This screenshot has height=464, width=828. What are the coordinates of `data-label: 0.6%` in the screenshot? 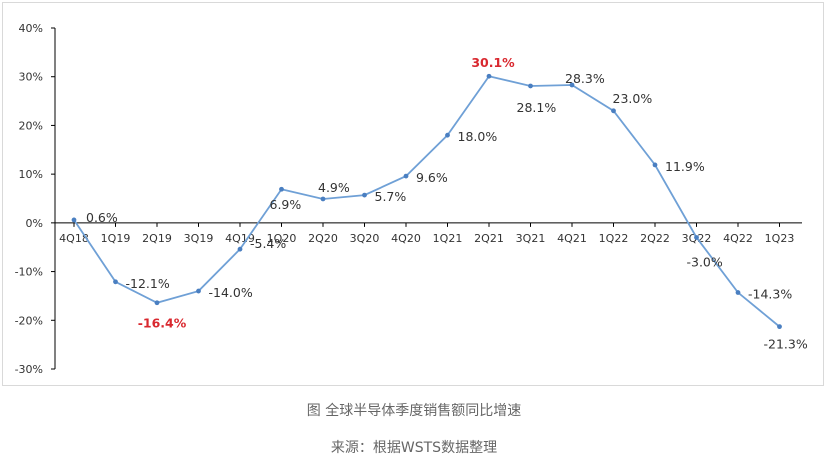 It's located at (102, 217).